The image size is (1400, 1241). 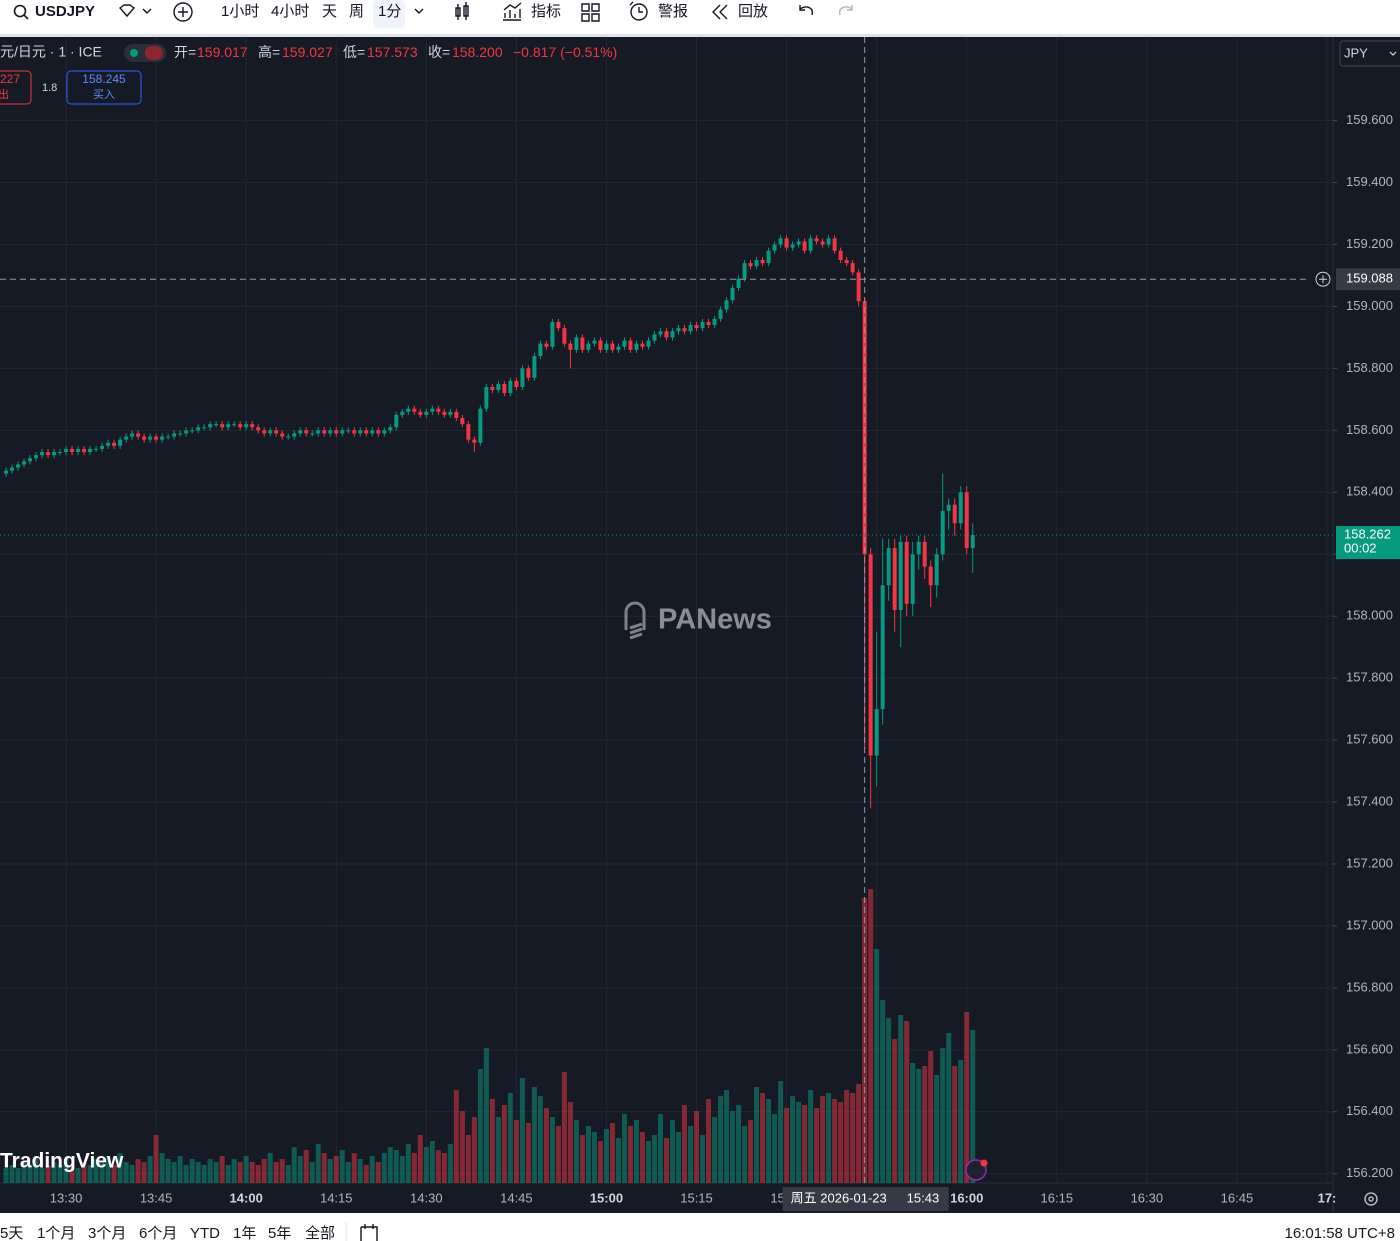 What do you see at coordinates (1323, 279) in the screenshot?
I see `add-alert-button` at bounding box center [1323, 279].